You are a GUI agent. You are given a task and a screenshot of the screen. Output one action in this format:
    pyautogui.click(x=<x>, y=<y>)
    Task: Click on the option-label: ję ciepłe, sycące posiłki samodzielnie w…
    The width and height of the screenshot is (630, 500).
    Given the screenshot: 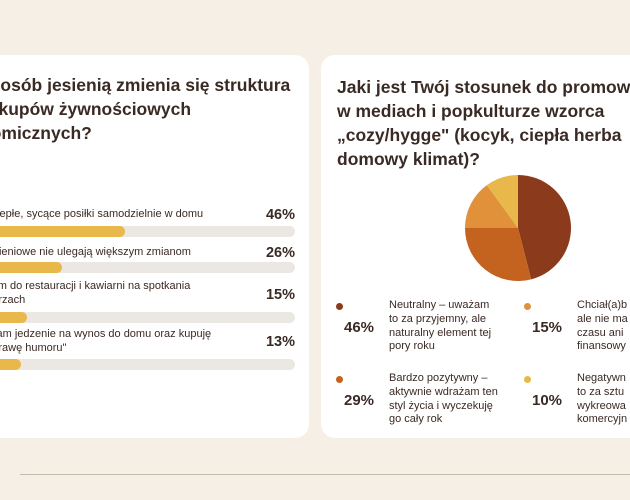 What is the action you would take?
    pyautogui.click(x=102, y=214)
    